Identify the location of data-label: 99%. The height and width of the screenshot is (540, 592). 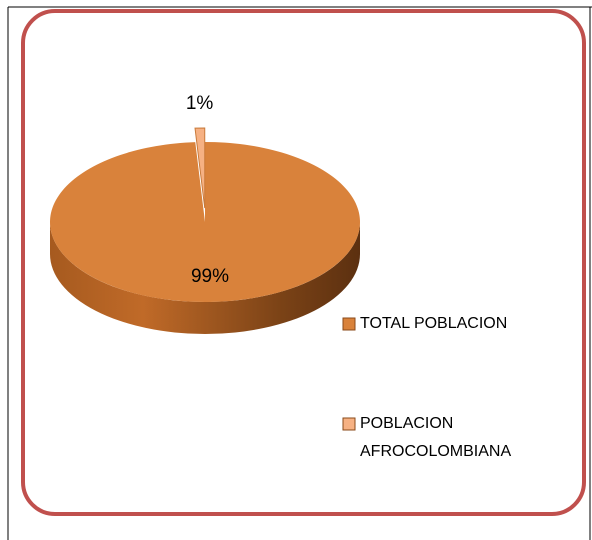
(210, 276).